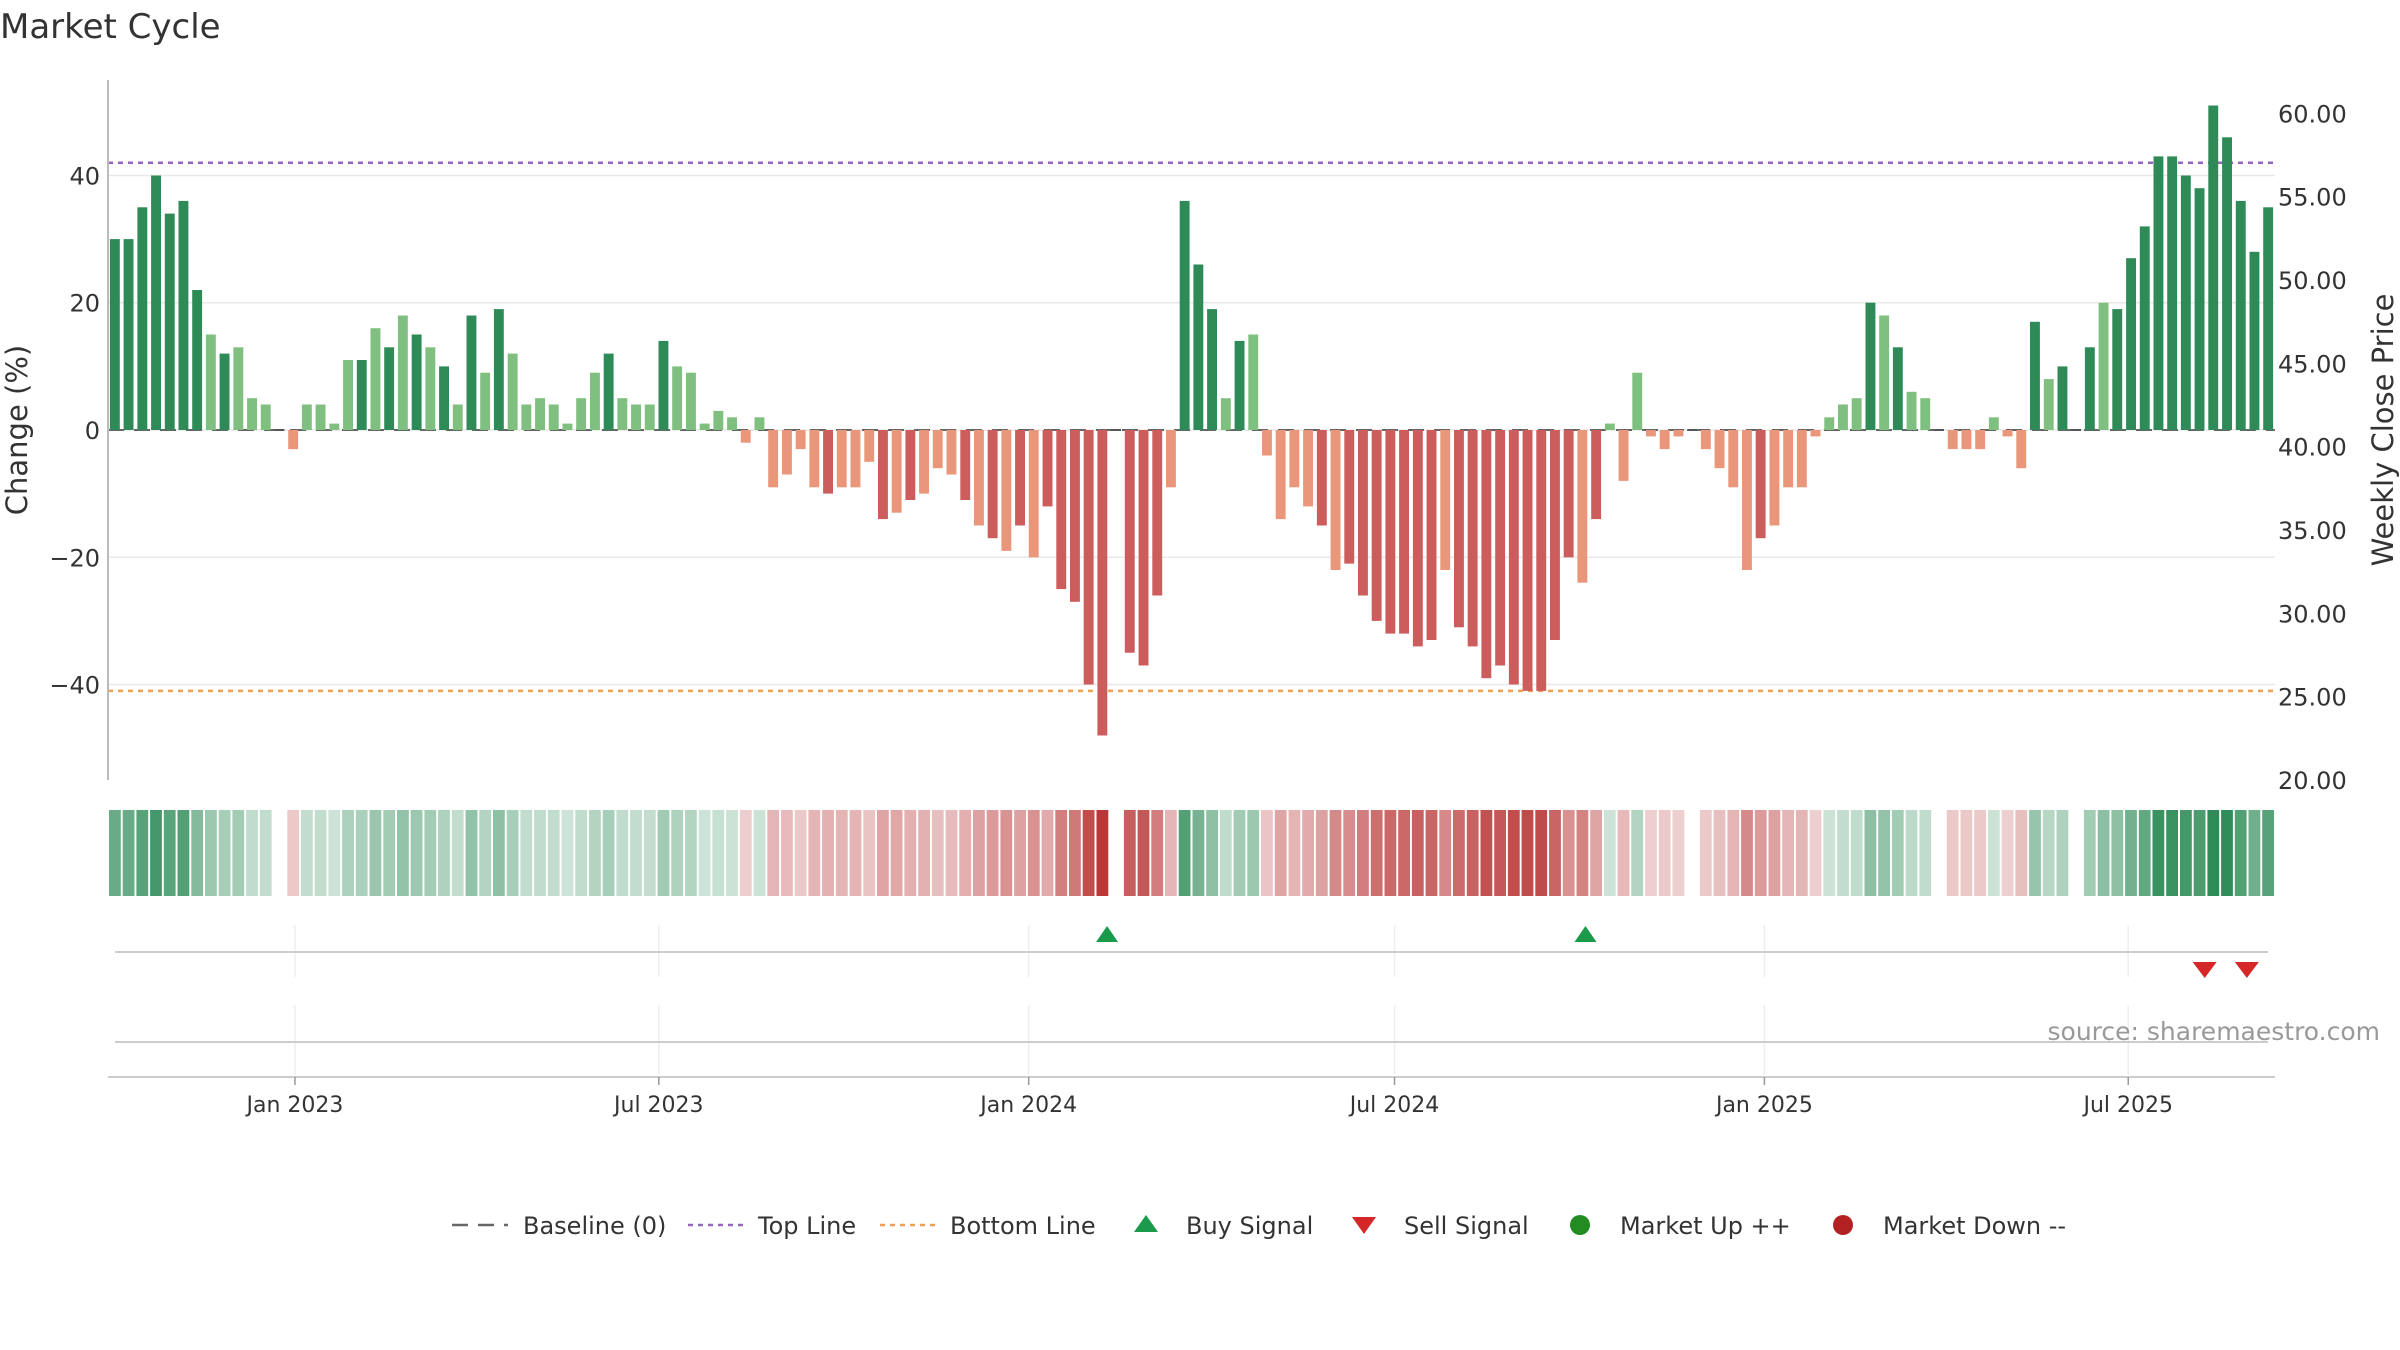 The image size is (2400, 1350). What do you see at coordinates (2383, 430) in the screenshot?
I see `right-axis-title: Weekly Close Price` at bounding box center [2383, 430].